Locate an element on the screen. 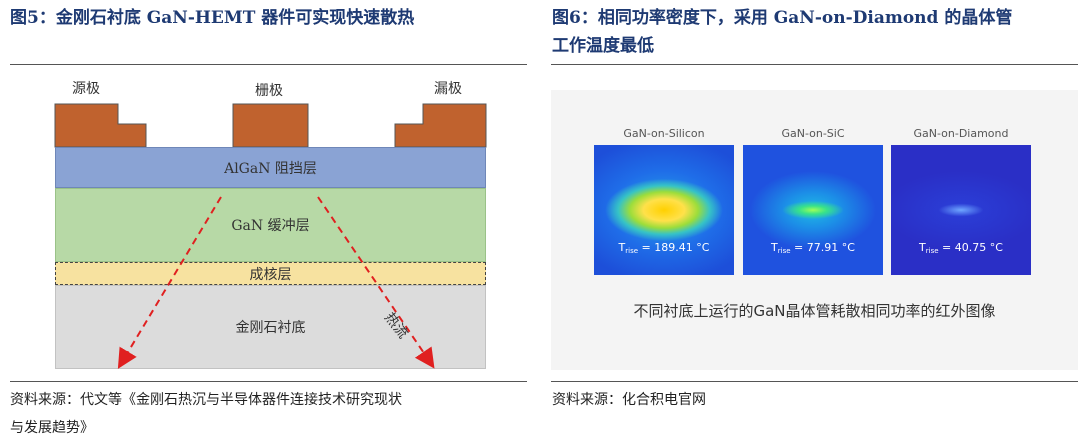 This screenshot has width=1080, height=447. algan-barrier-layer: AlGaN 阻挡层 is located at coordinates (270, 167).